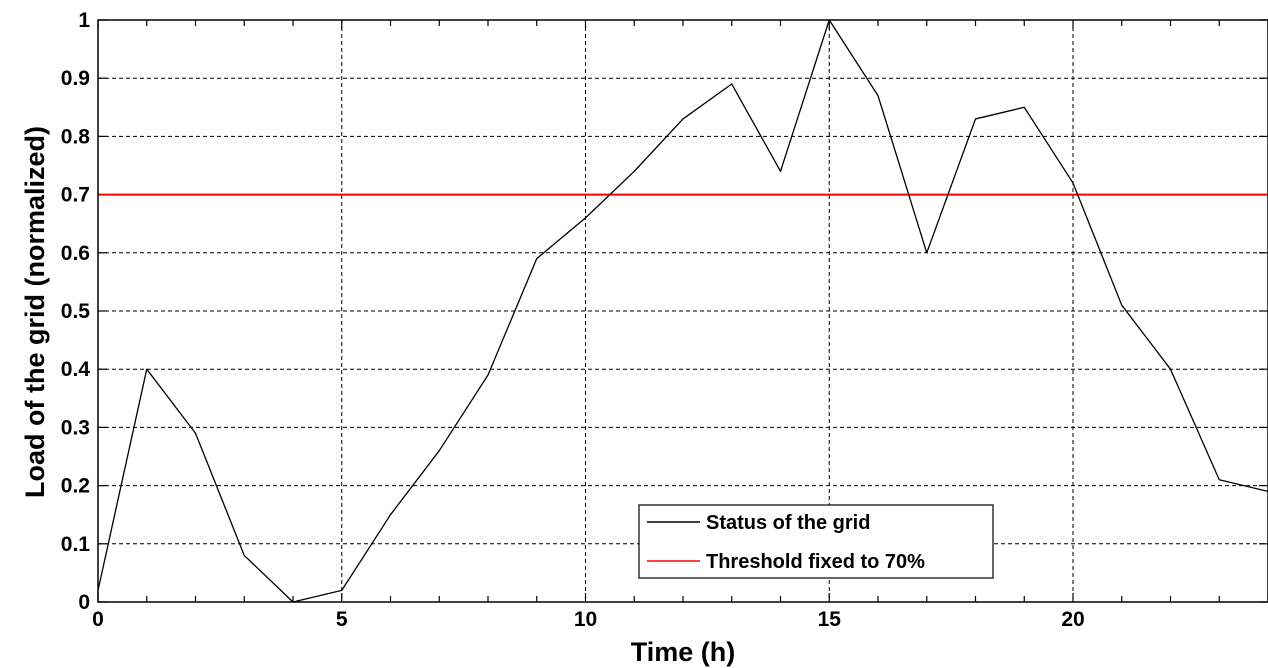 Image resolution: width=1268 pixels, height=668 pixels. What do you see at coordinates (788, 523) in the screenshot?
I see `legend-label-status: Status of the grid` at bounding box center [788, 523].